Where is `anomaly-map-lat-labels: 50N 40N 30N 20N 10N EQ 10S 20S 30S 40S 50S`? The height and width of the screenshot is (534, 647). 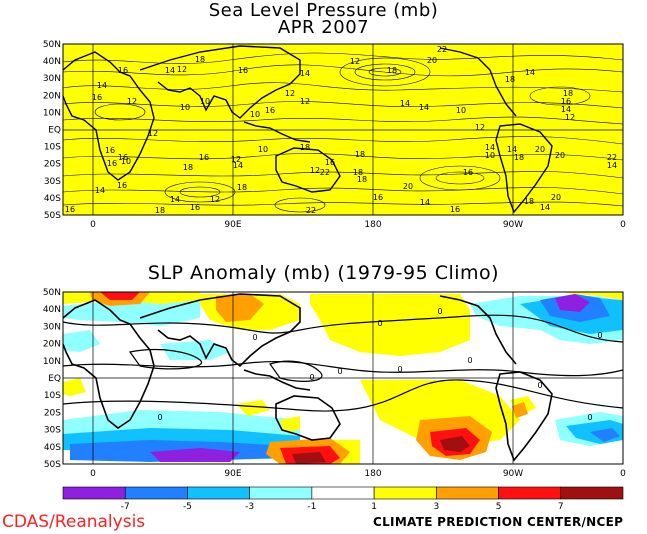
anomaly-map-lat-labels: 50N 40N 30N 20N 10N EQ 10S 20S 30S 40S 50S is located at coordinates (52, 379).